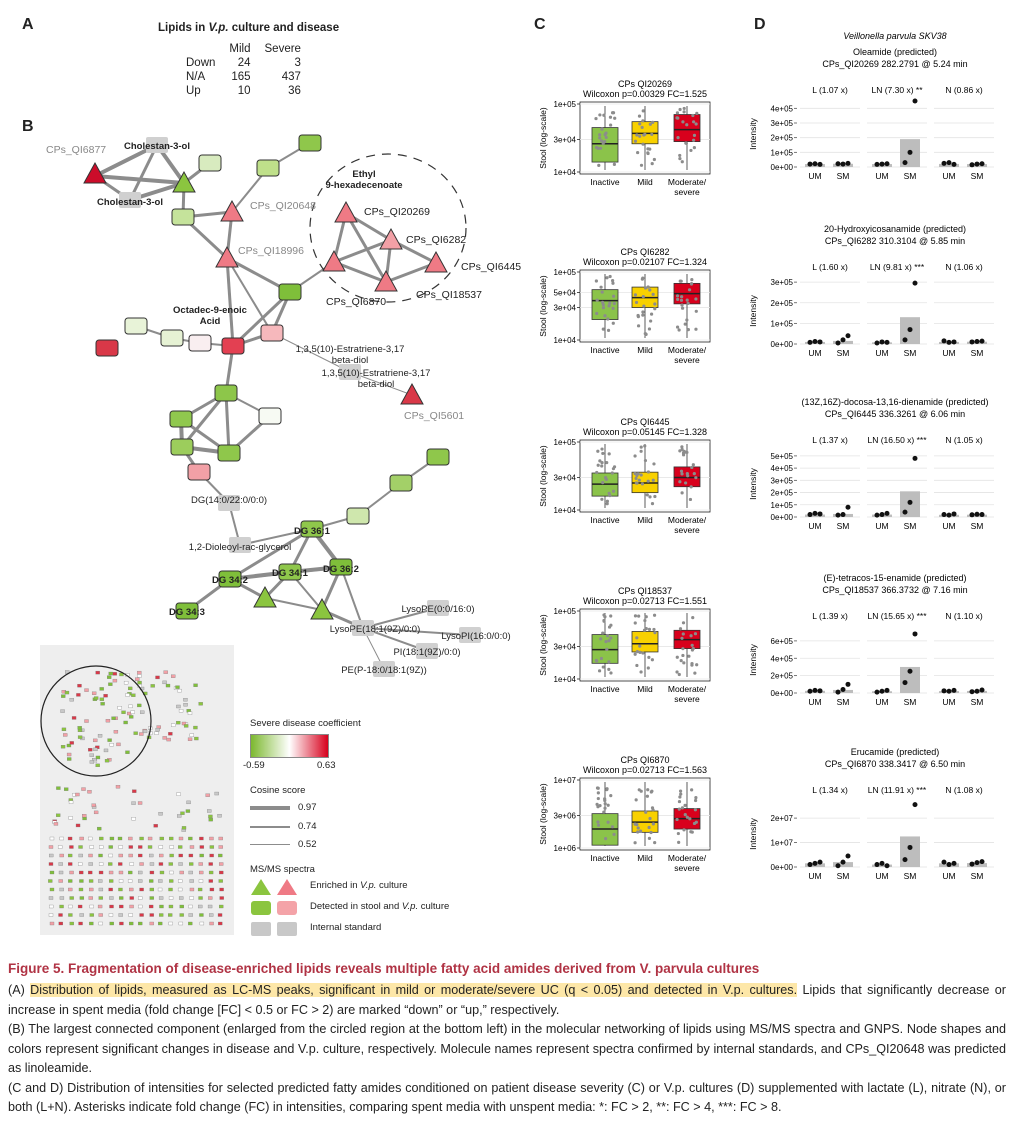 This screenshot has height=1143, width=1036. Describe the element at coordinates (307, 826) in the screenshot. I see `cosine-value: 0.74` at that location.